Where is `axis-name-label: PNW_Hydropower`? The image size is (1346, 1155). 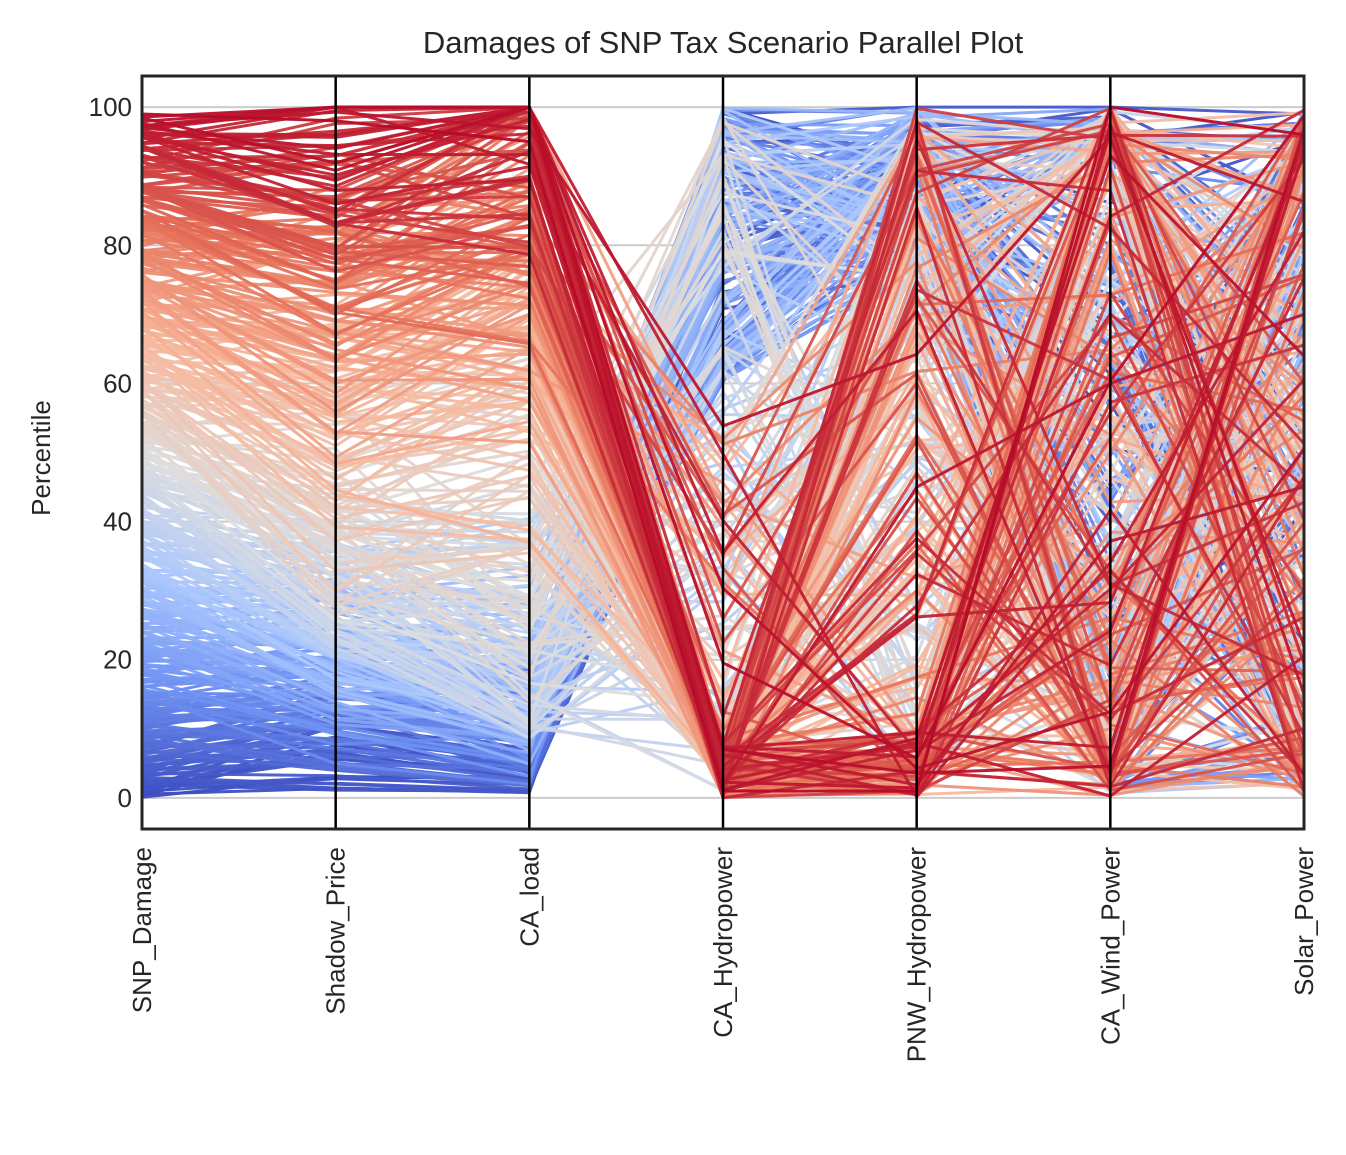 axis-name-label: PNW_Hydropower is located at coordinates (917, 955).